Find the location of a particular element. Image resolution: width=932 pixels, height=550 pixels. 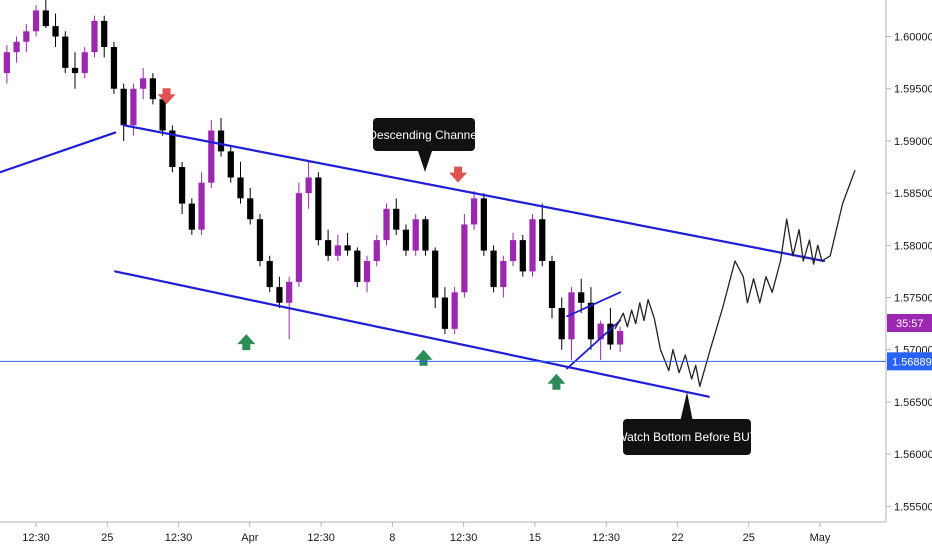

countdown-badge-bg is located at coordinates (909, 323).